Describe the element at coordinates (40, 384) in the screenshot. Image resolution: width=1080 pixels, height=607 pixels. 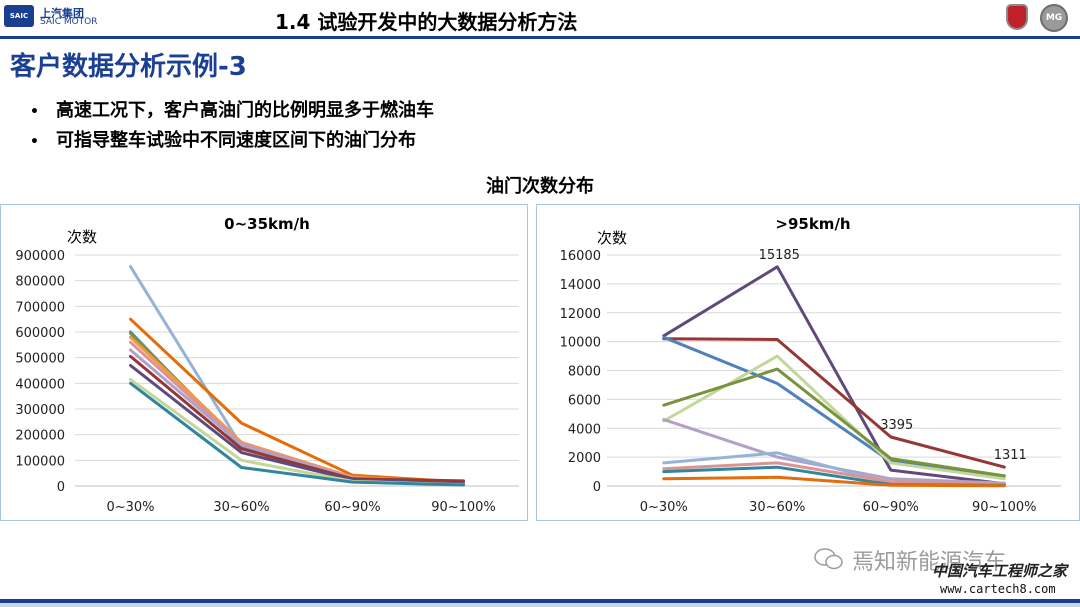
I see `y-tick-label: 400000` at that location.